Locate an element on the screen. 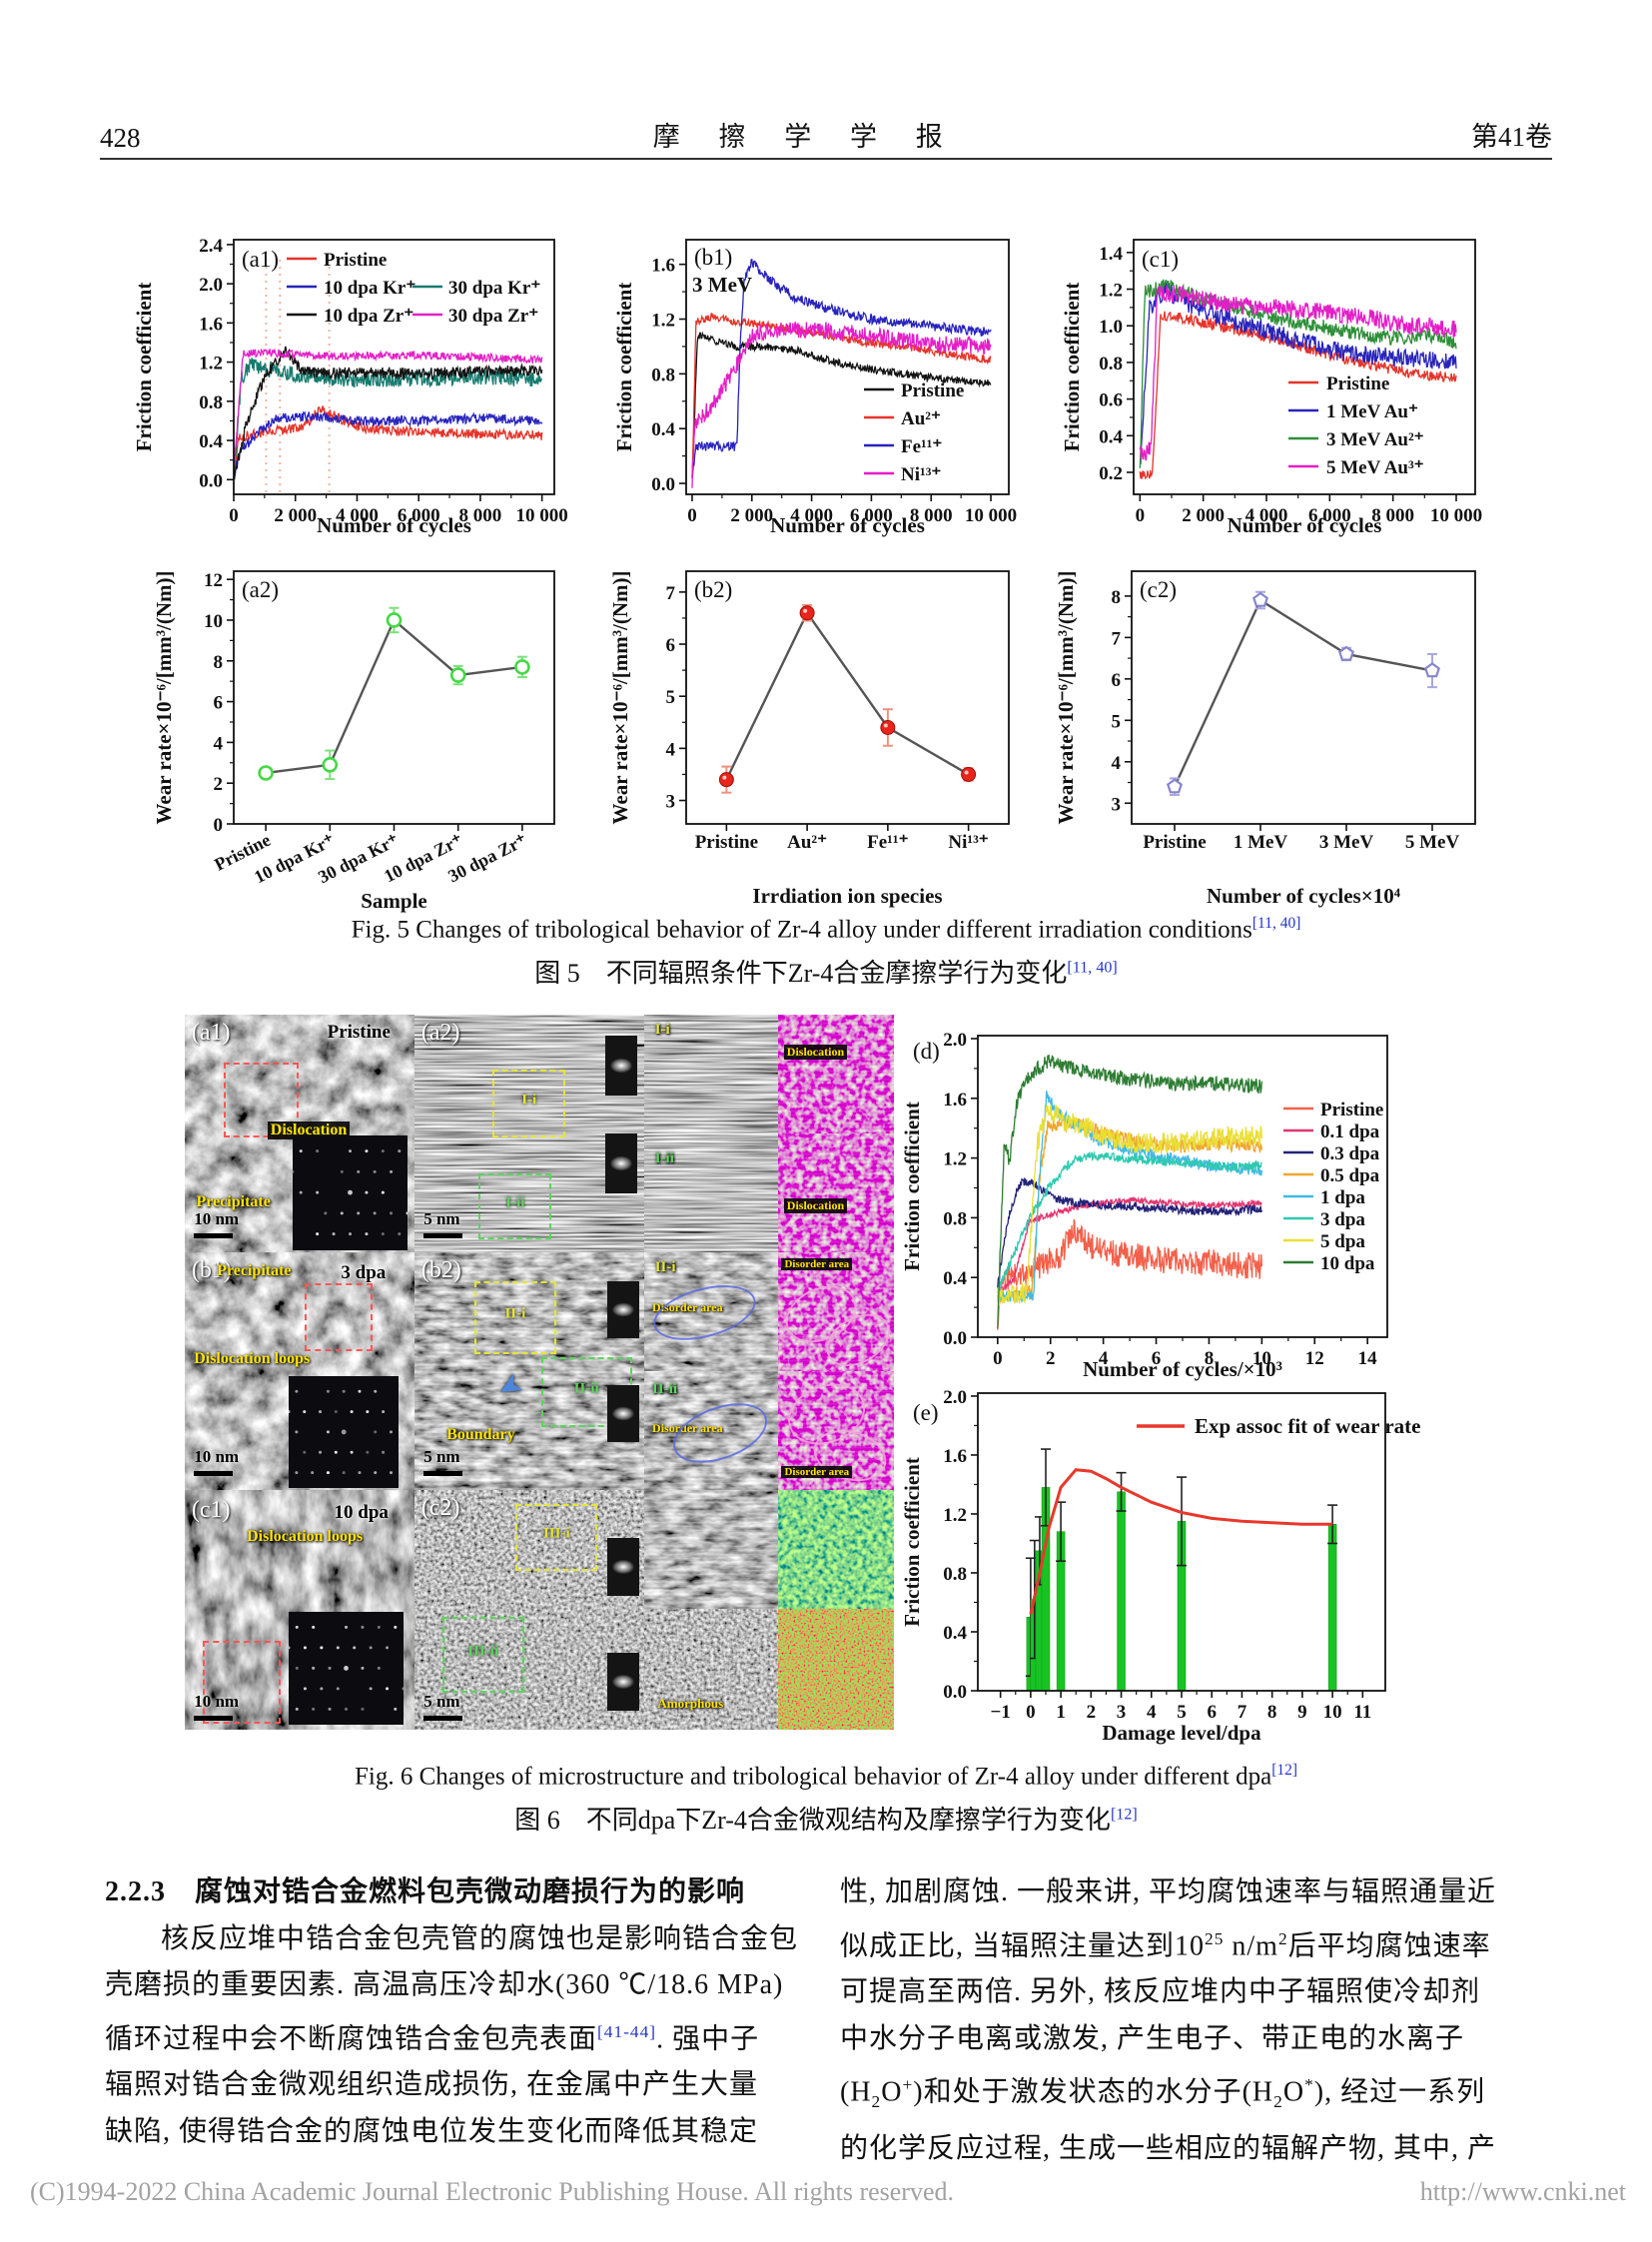 The height and width of the screenshot is (2242, 1652). y-tick-label: 2.0 is located at coordinates (211, 285).